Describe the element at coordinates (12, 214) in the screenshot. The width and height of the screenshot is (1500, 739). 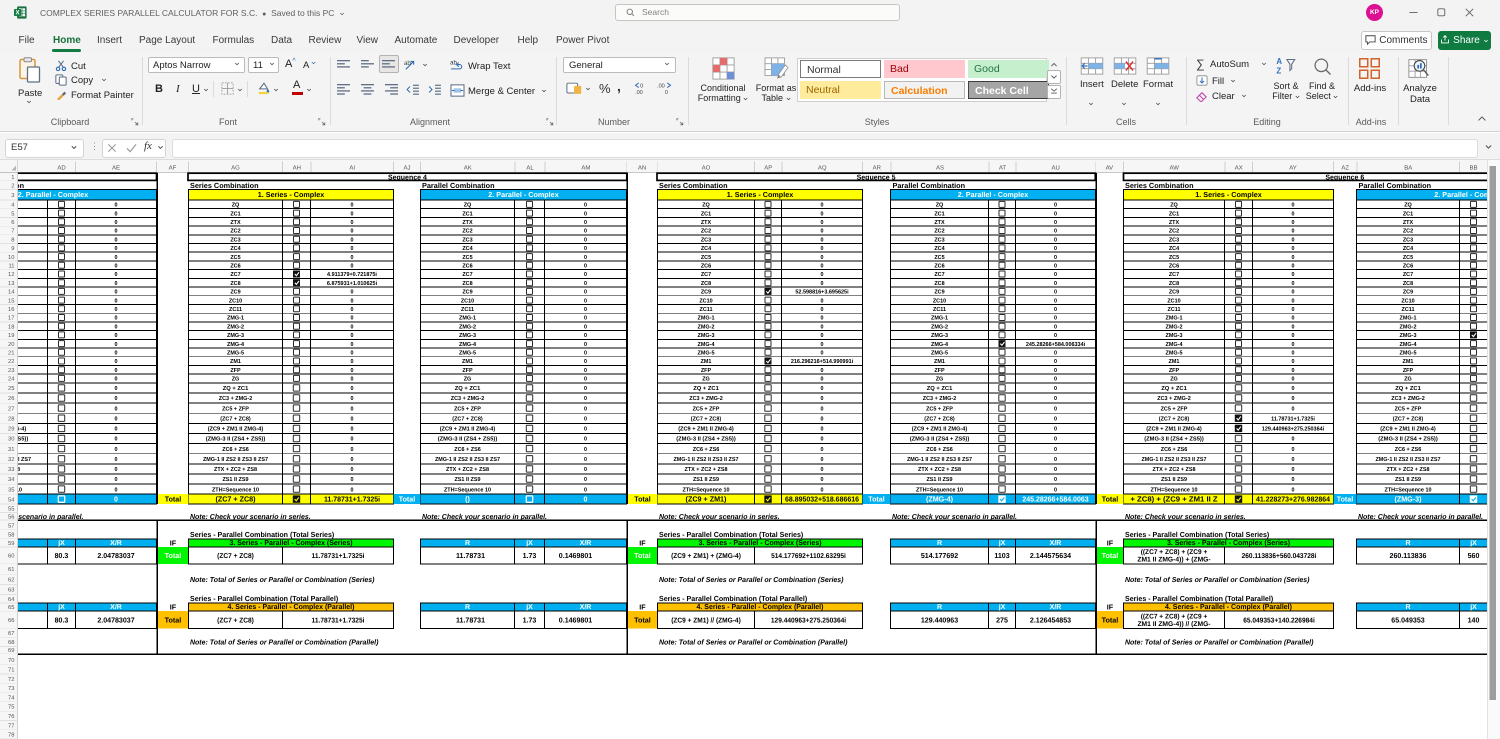
I see `svg-text: 5` at that location.